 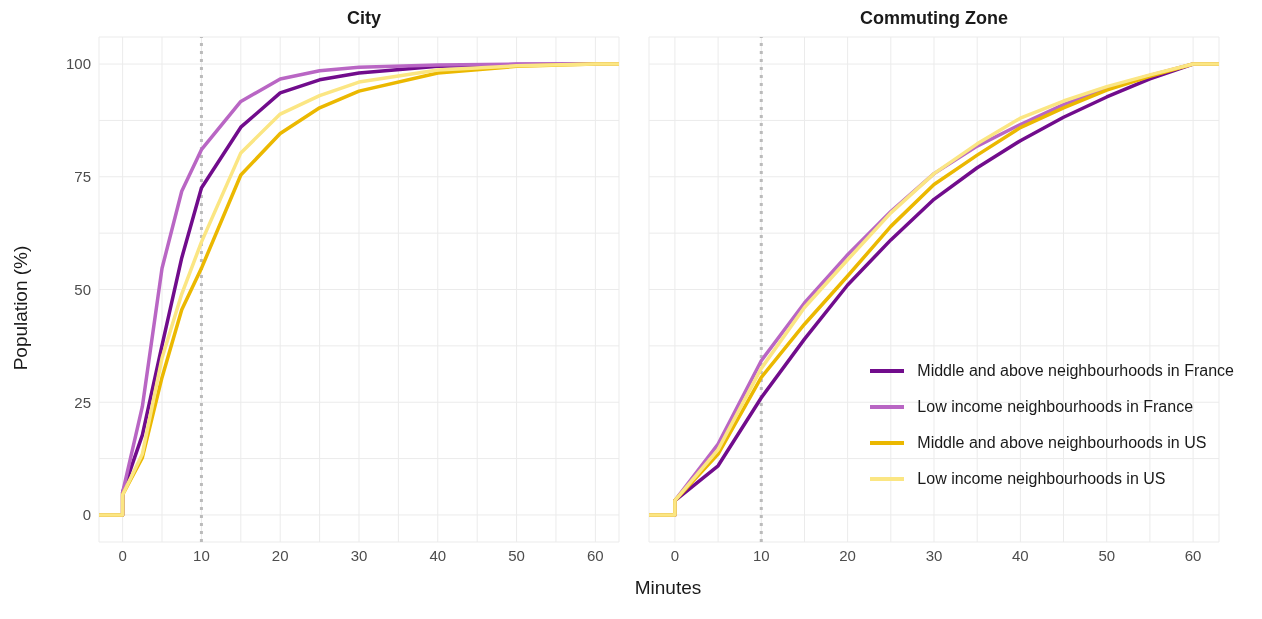 I want to click on chart-title: City, so click(x=364, y=19).